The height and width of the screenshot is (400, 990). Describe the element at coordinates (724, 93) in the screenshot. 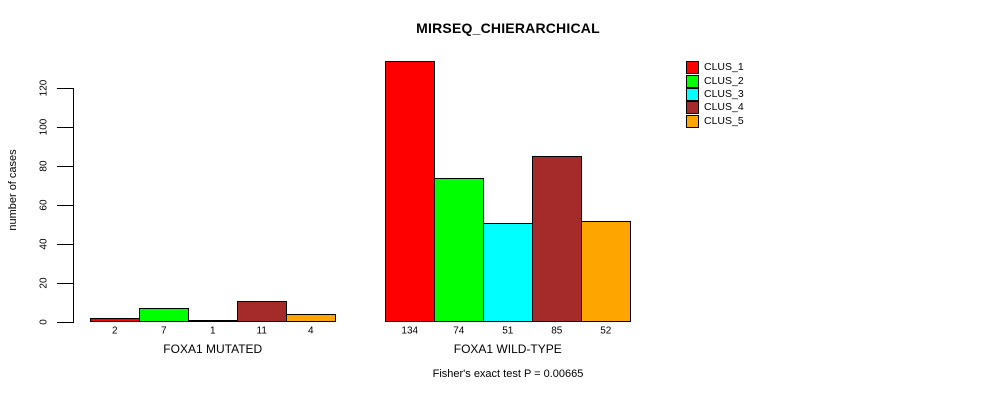

I see `legend-label-clus_3: CLUS_3` at that location.